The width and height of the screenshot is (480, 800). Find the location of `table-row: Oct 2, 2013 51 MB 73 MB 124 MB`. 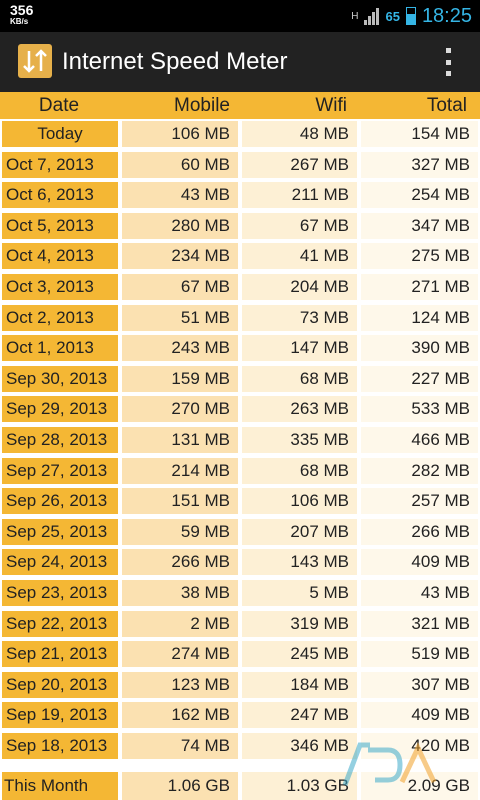

table-row: Oct 2, 2013 51 MB 73 MB 124 MB is located at coordinates (240, 318).